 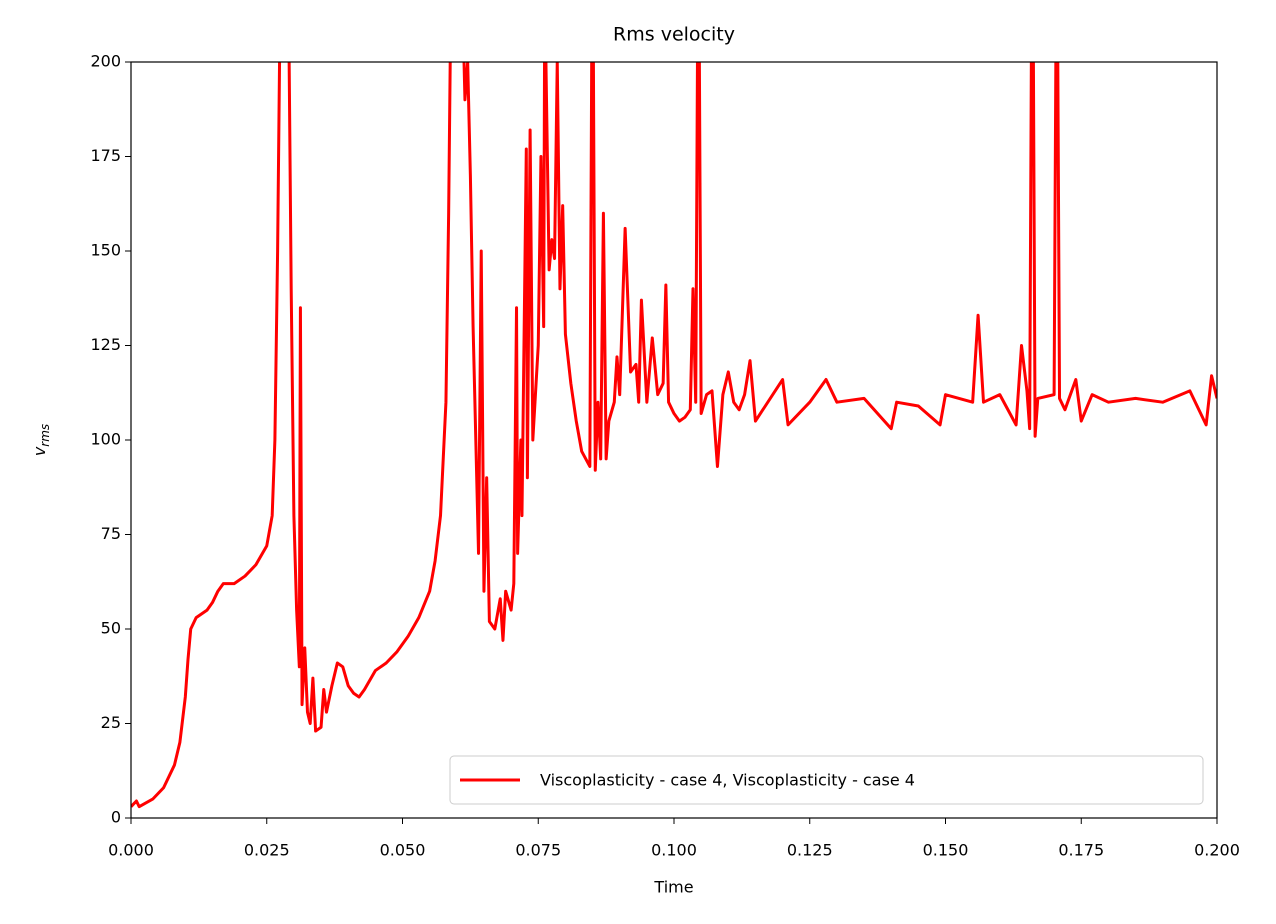 What do you see at coordinates (105, 439) in the screenshot?
I see `y-tick-label: 100` at bounding box center [105, 439].